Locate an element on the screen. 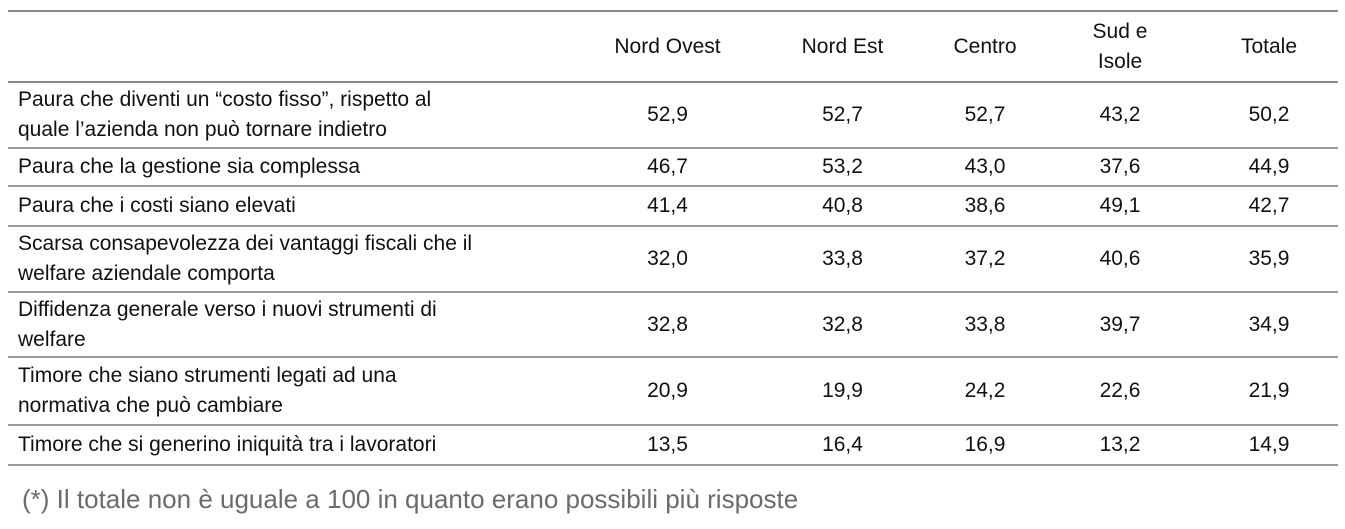 The width and height of the screenshot is (1345, 529). cell-value: 37,2 is located at coordinates (985, 259).